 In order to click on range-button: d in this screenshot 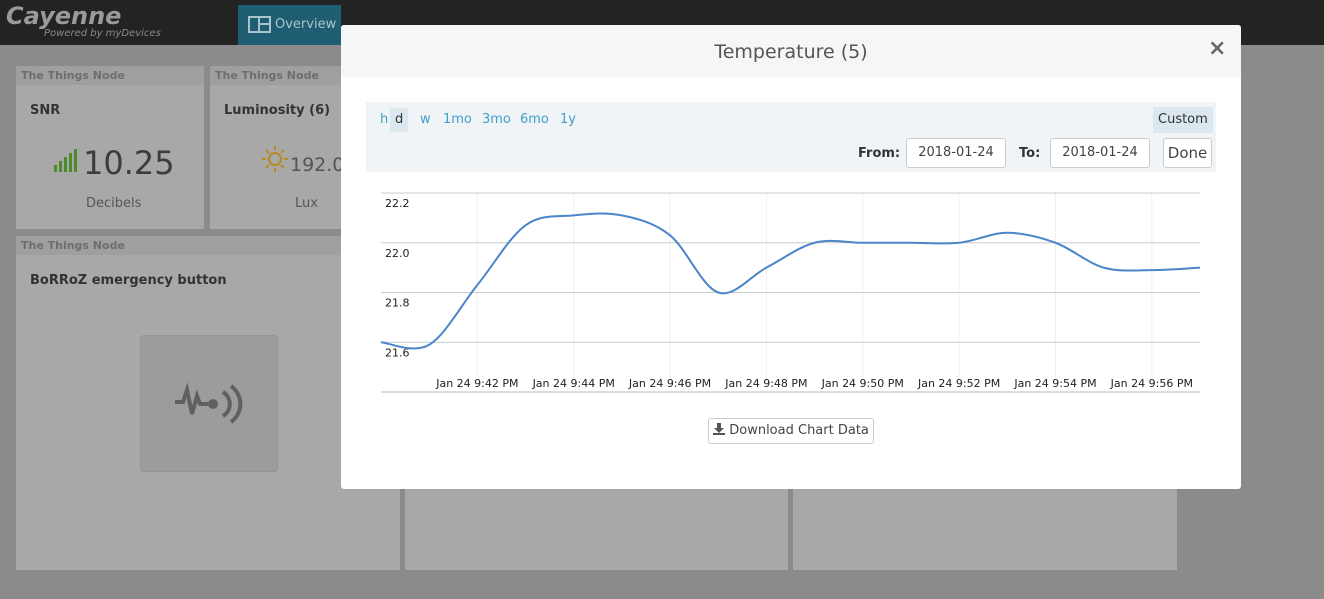, I will do `click(399, 120)`.